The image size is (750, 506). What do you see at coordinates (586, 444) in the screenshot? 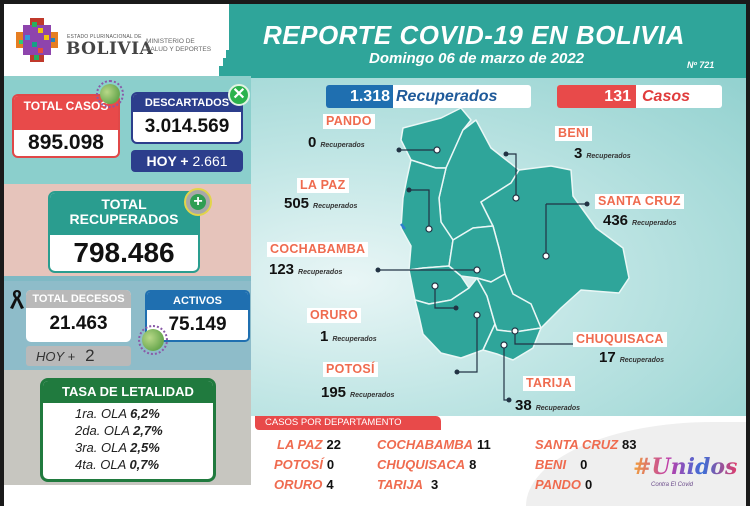
I see `case-item: SANTA CRUZ 83` at bounding box center [586, 444].